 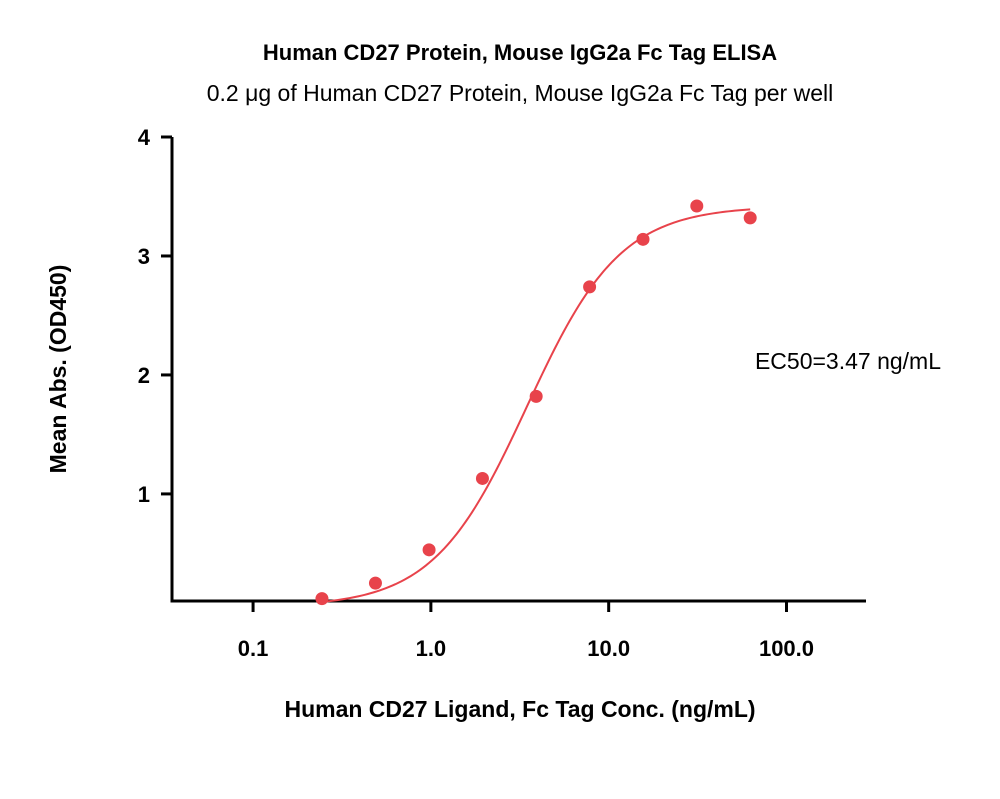 I want to click on ec50-annotation: EC50=3.47 ng/mL, so click(x=848, y=361).